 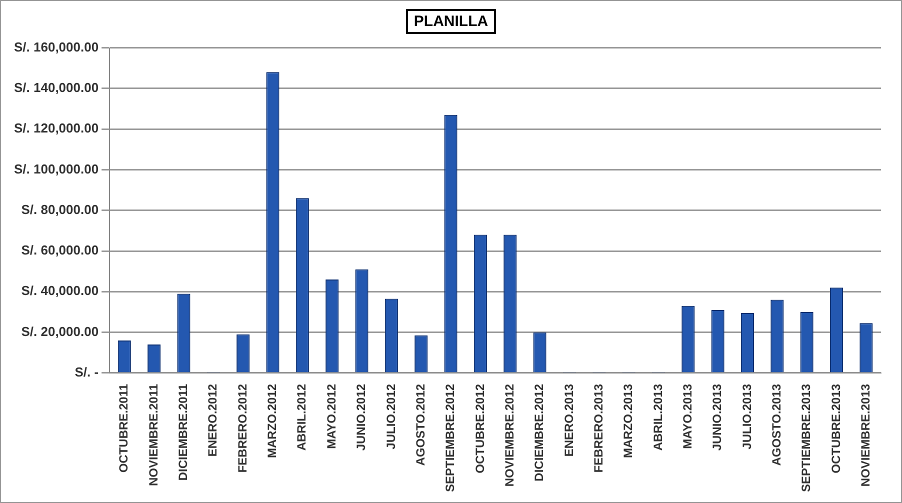 What do you see at coordinates (60, 209) in the screenshot?
I see `y-tick-label: S/. 80,000.00` at bounding box center [60, 209].